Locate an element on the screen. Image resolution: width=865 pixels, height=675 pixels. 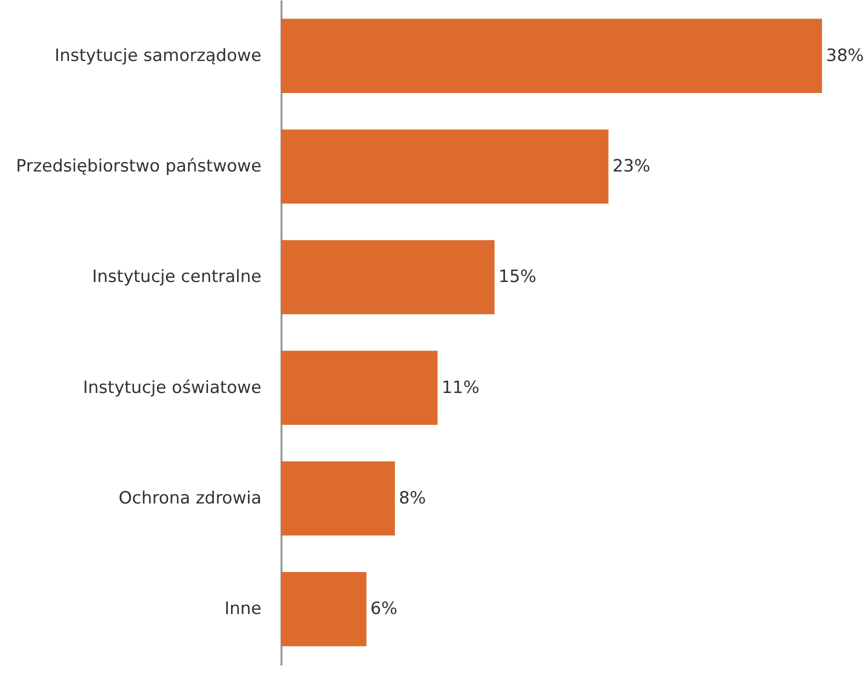
data-label: 23% is located at coordinates (631, 166).